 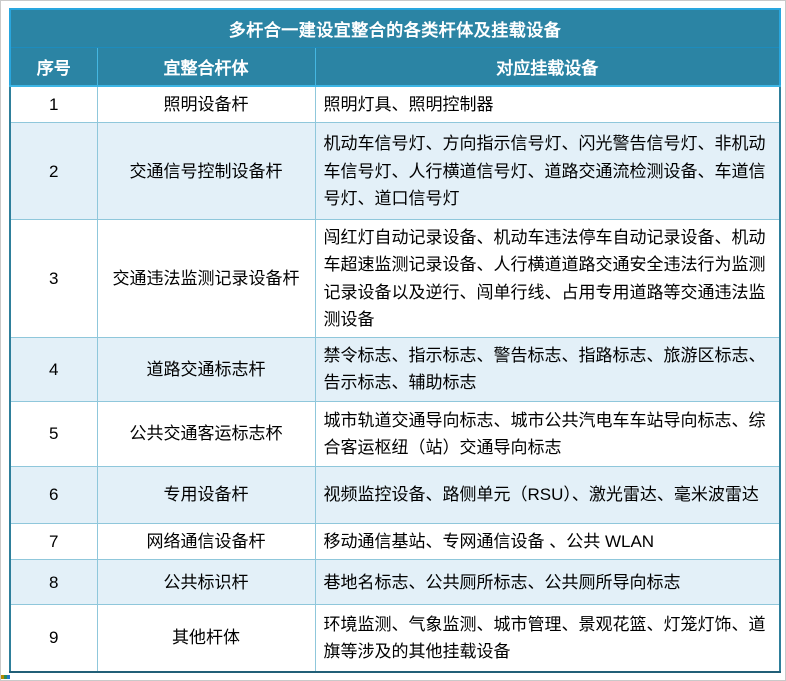 What do you see at coordinates (547, 104) in the screenshot?
I see `mounted-devices-cell: 照明灯具、照明控制器` at bounding box center [547, 104].